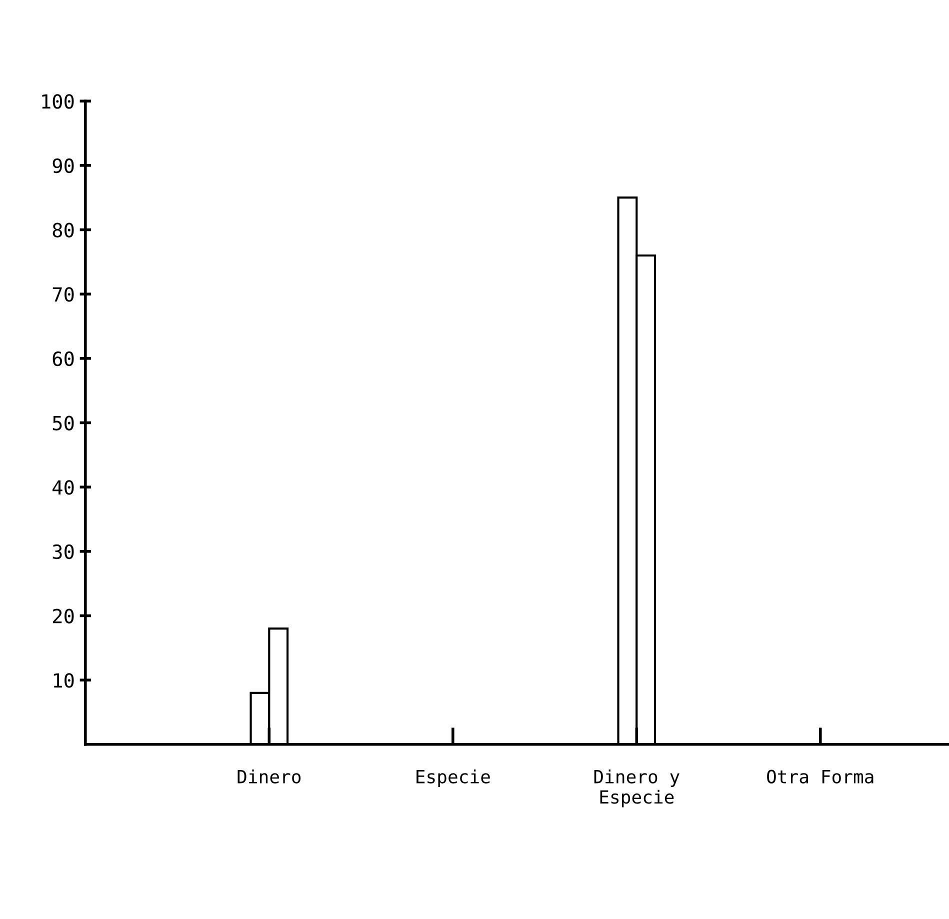 This screenshot has height=919, width=949. What do you see at coordinates (453, 778) in the screenshot?
I see `x-tick-label: Especie` at bounding box center [453, 778].